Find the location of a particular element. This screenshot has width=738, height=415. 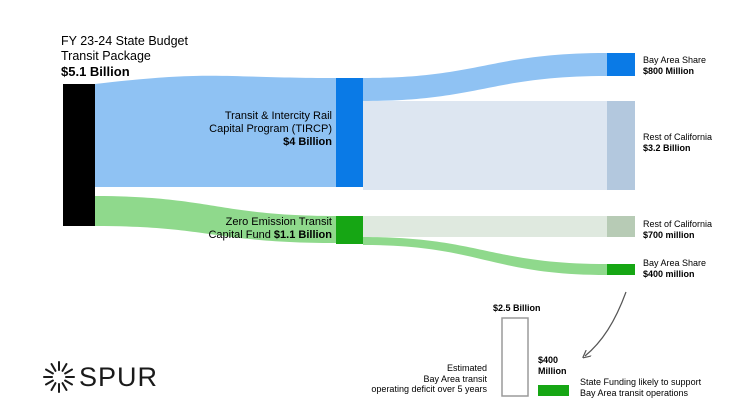

funding-amount-line1: $400 is located at coordinates (548, 360).